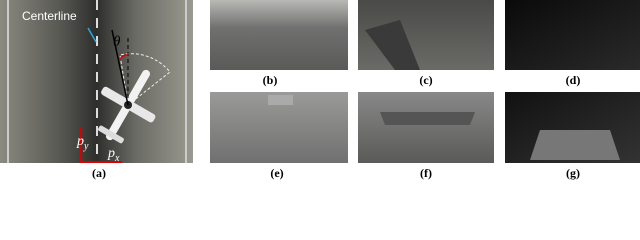 This screenshot has width=640, height=240. What do you see at coordinates (279, 35) in the screenshot?
I see `image-b` at bounding box center [279, 35].